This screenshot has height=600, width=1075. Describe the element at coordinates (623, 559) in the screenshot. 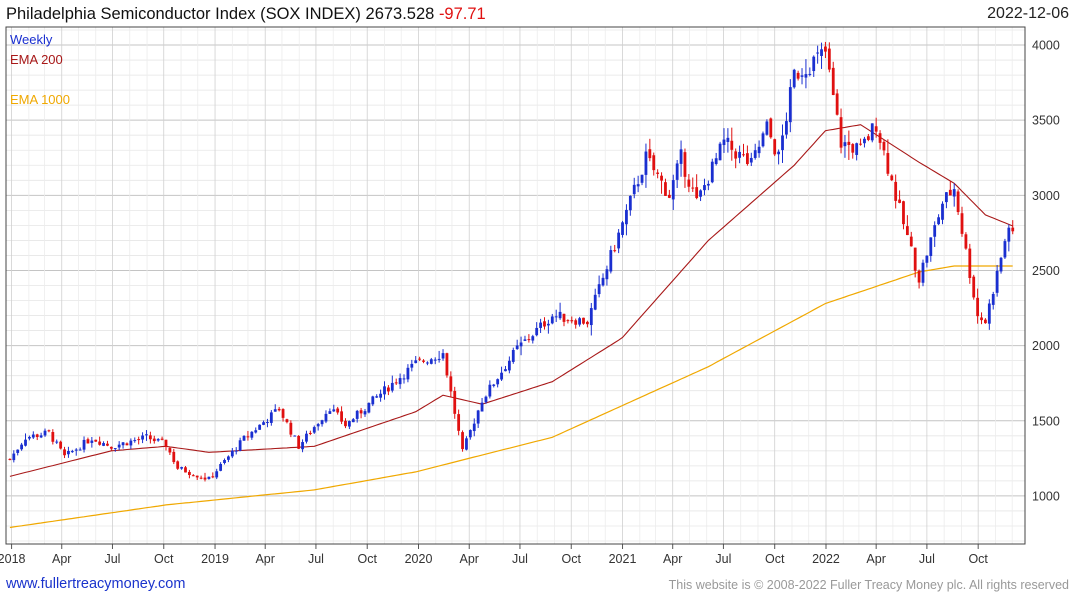

I see `x-tick-label: 2021` at that location.